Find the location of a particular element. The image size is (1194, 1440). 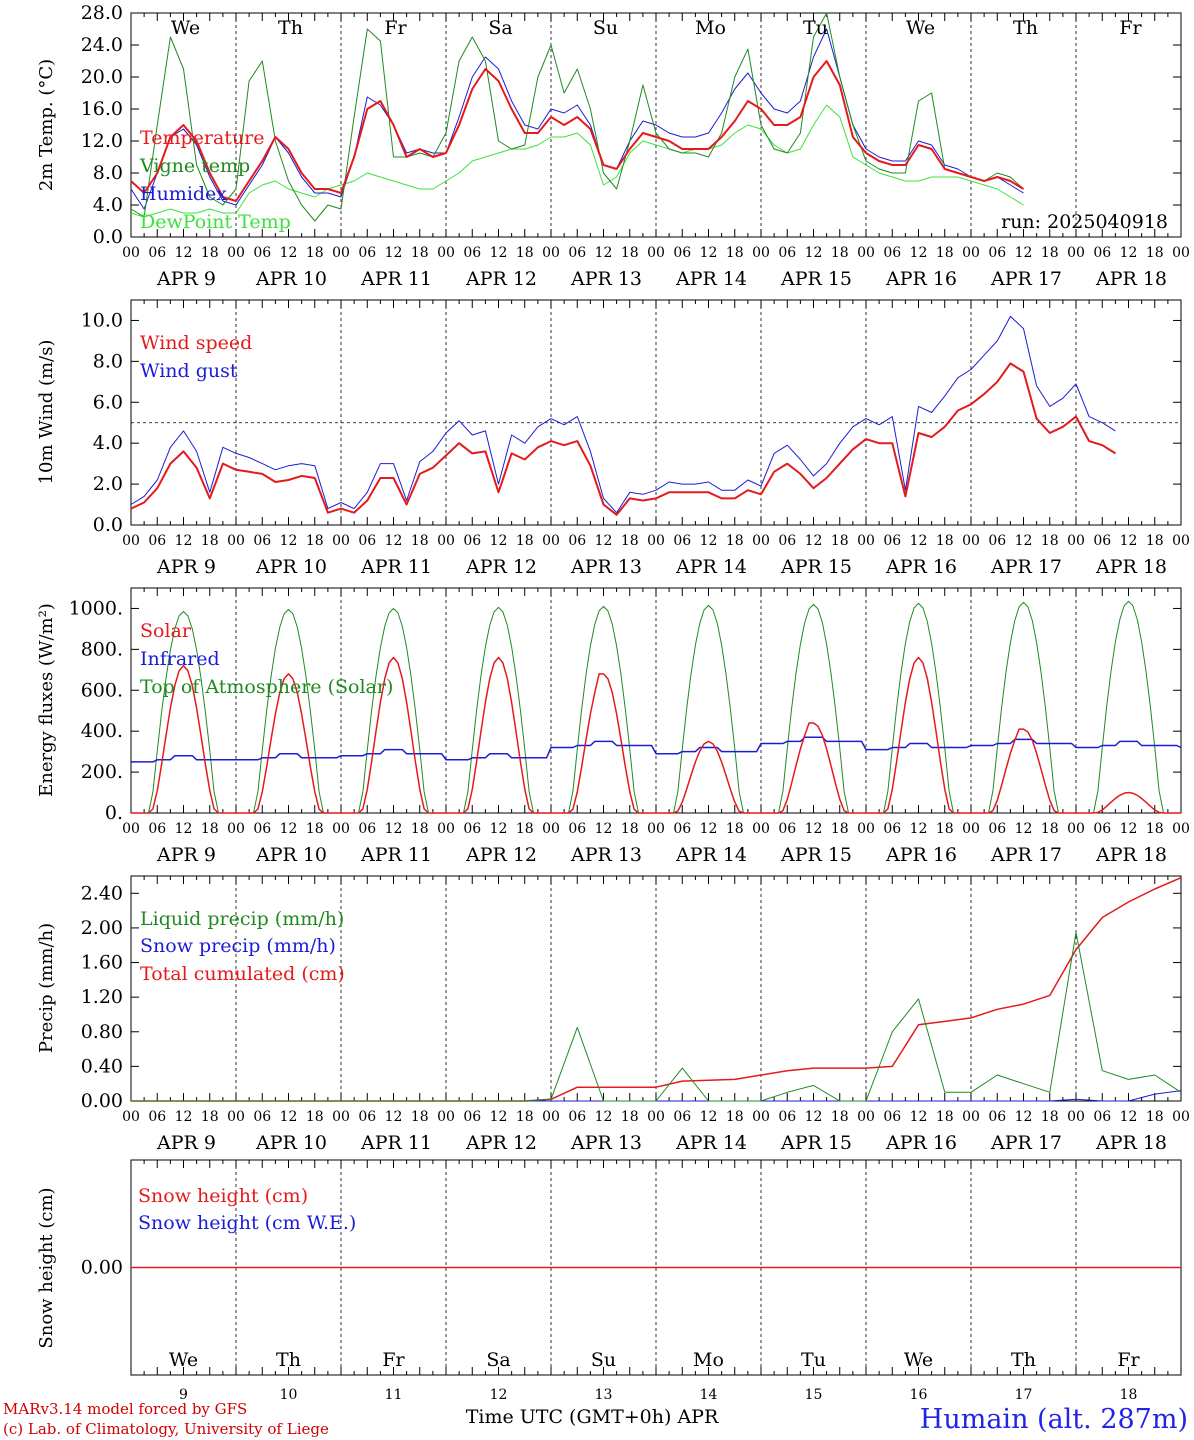

weekday-label: We is located at coordinates (920, 28).